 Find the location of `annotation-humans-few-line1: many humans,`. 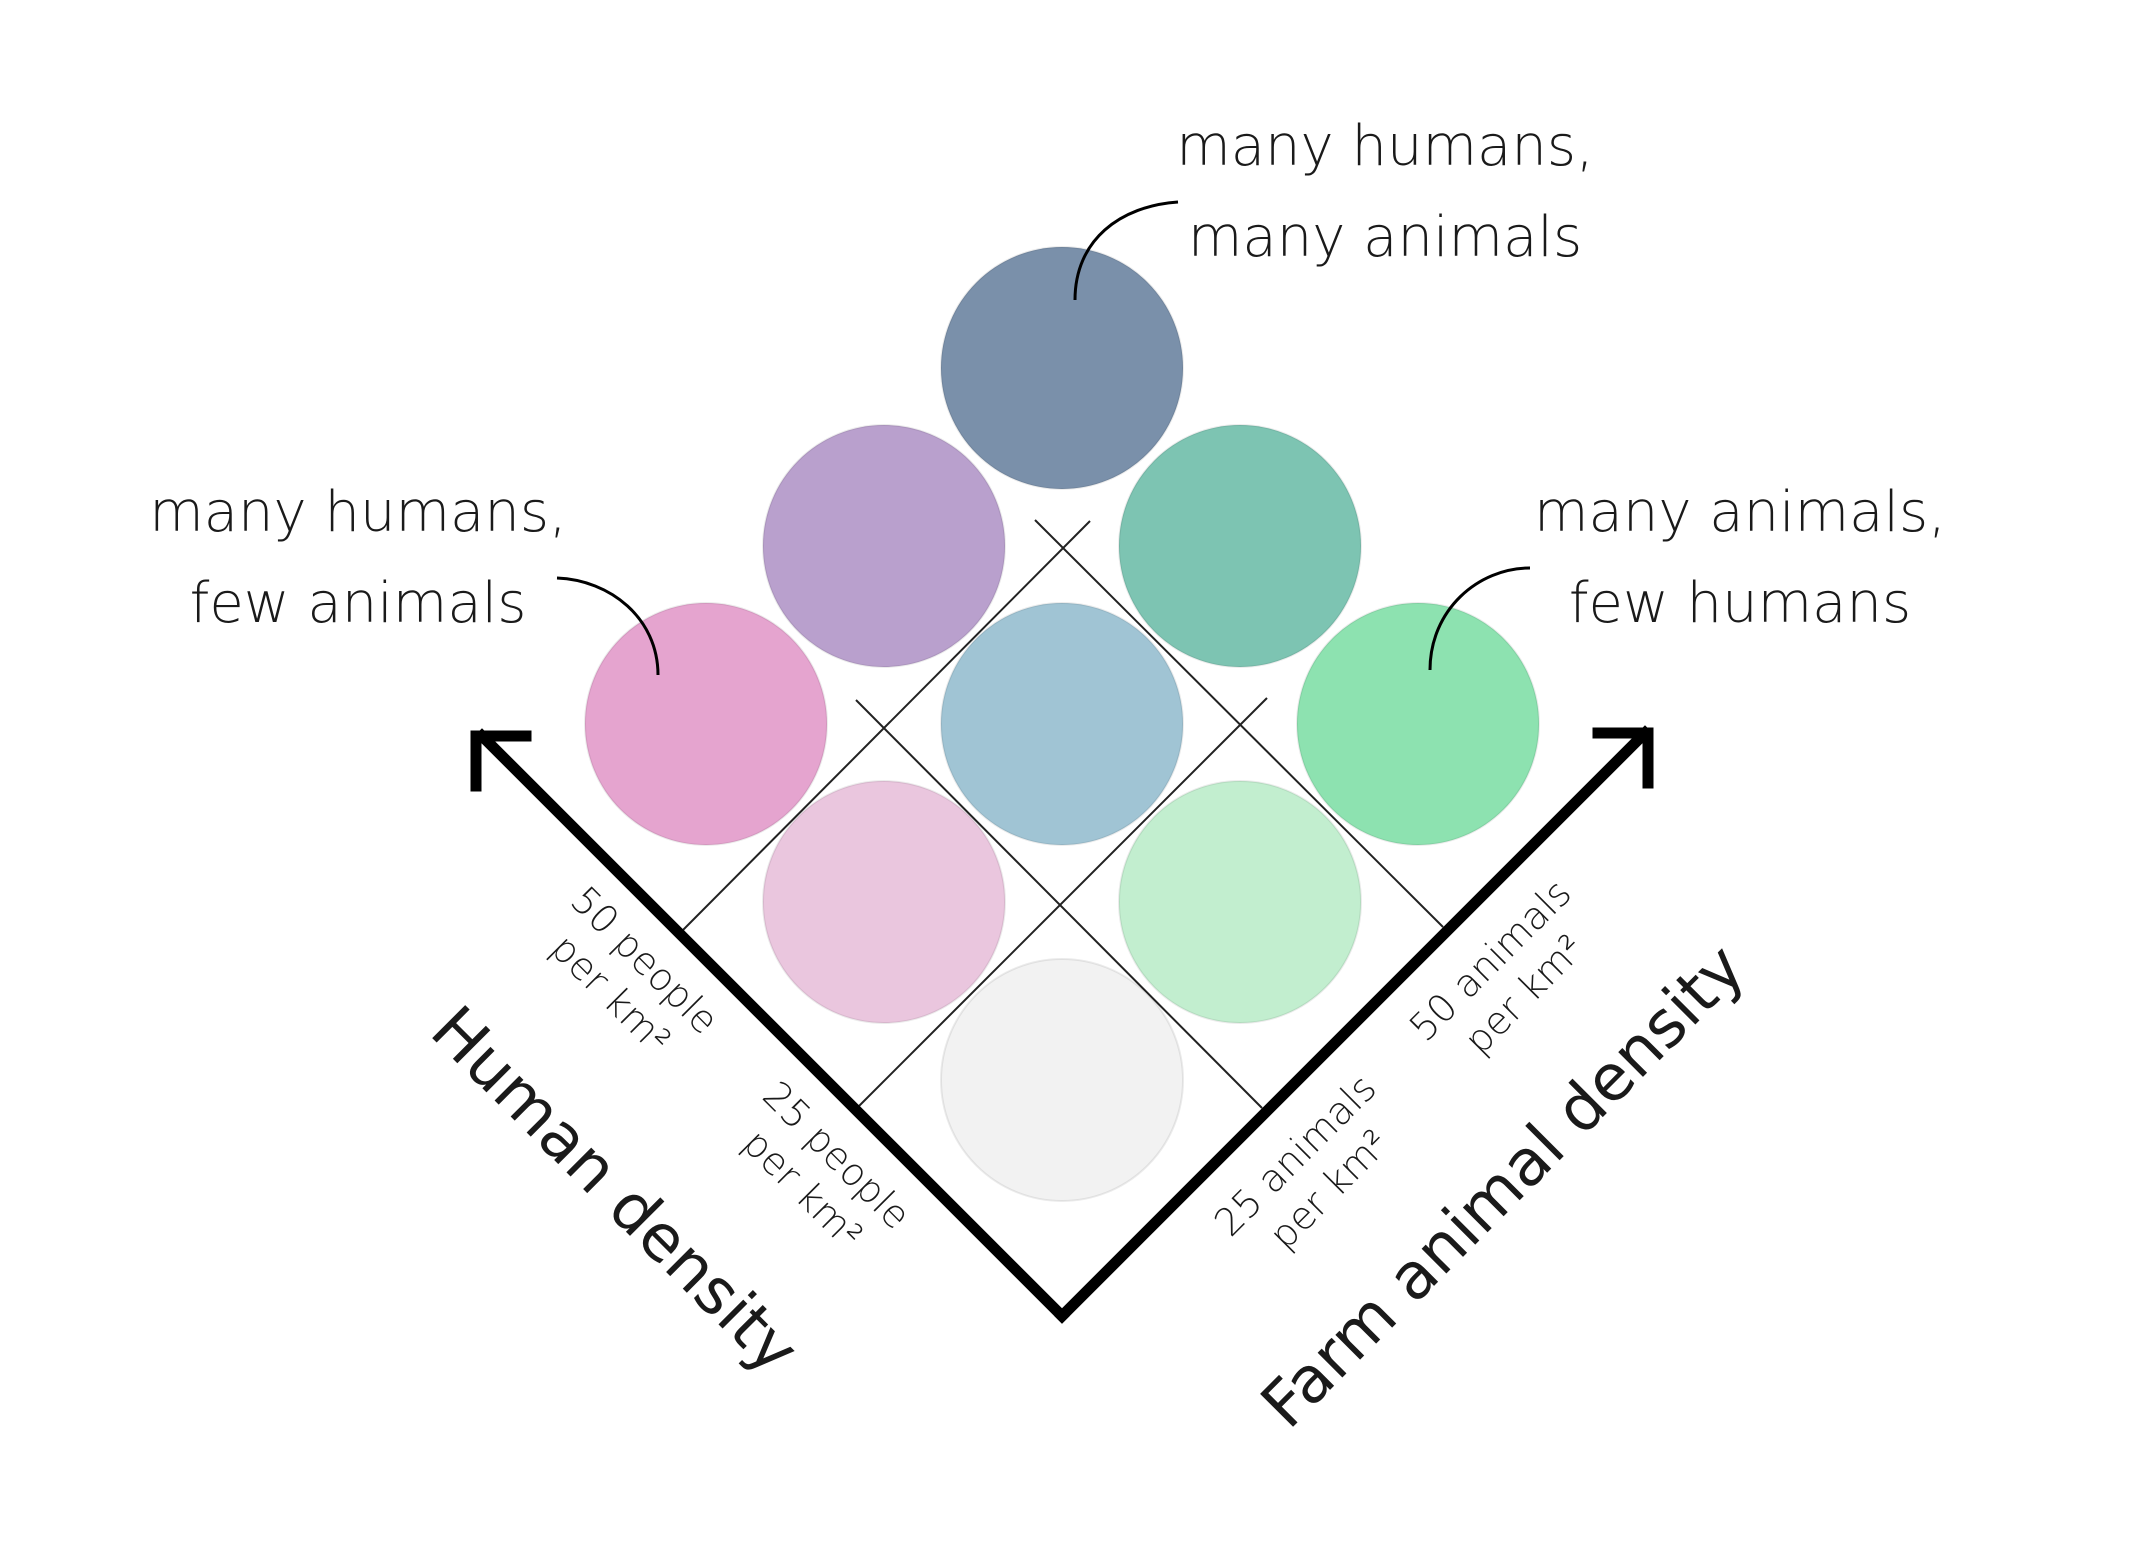

annotation-humans-few-line1: many humans, is located at coordinates (358, 512).